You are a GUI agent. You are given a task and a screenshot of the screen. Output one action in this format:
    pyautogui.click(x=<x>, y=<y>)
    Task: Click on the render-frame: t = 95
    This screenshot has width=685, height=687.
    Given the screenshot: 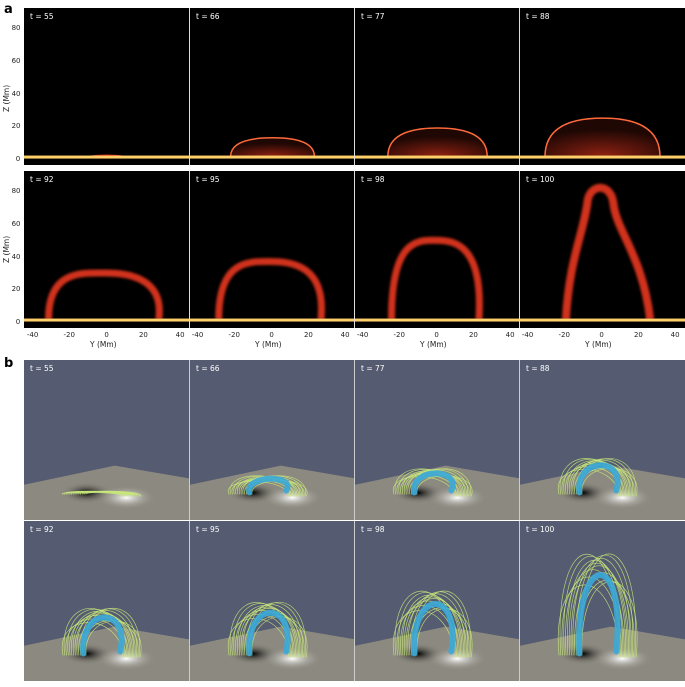 What is the action you would take?
    pyautogui.click(x=272, y=601)
    